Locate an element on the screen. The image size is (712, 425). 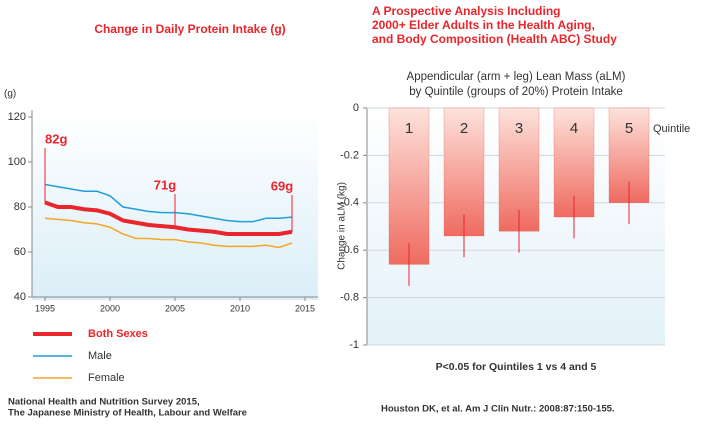
legend-label: Both Sexes is located at coordinates (118, 334).